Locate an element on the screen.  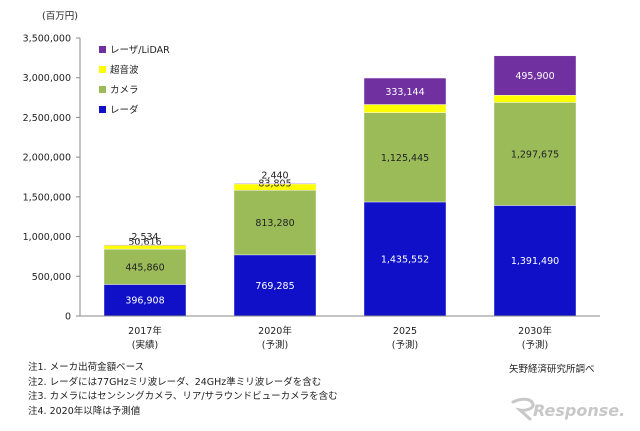
legend-label: カメラ is located at coordinates (124, 90).